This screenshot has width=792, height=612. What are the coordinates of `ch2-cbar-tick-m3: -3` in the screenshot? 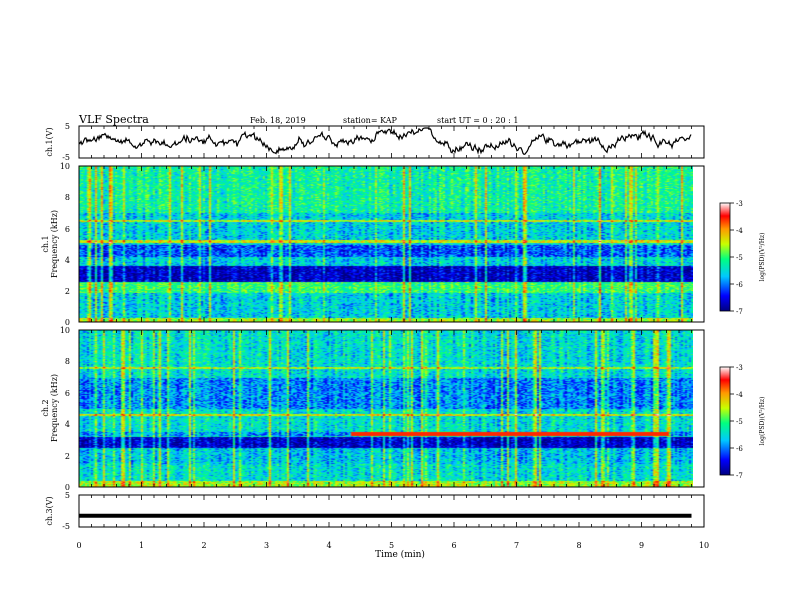 It's located at (739, 368).